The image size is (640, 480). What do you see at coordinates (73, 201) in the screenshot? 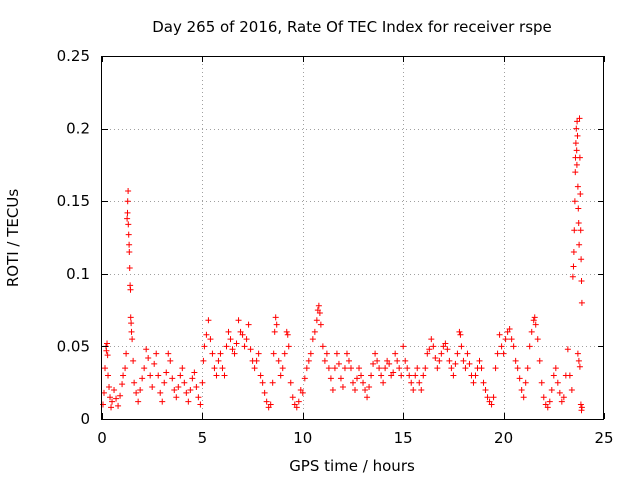
I see `y-tick-label: 0.15` at bounding box center [73, 201].